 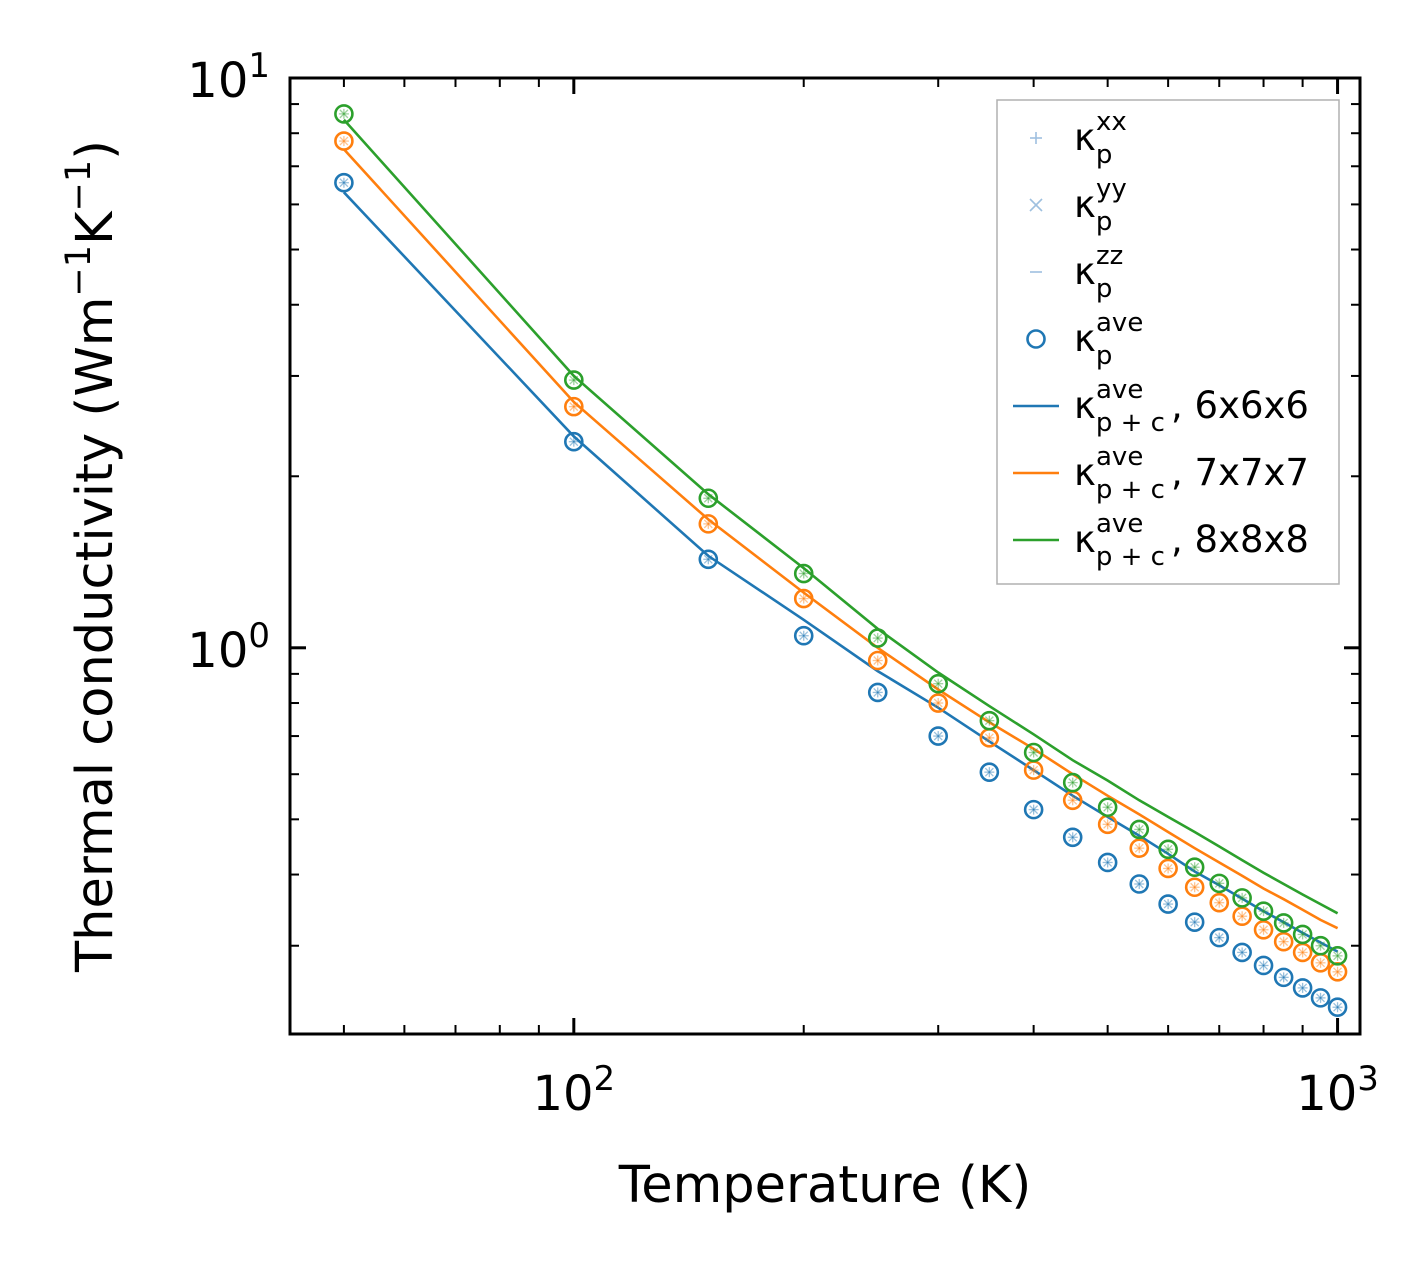 What do you see at coordinates (79, 186) in the screenshot?
I see `y-axis-label-exp2: −1` at bounding box center [79, 186].